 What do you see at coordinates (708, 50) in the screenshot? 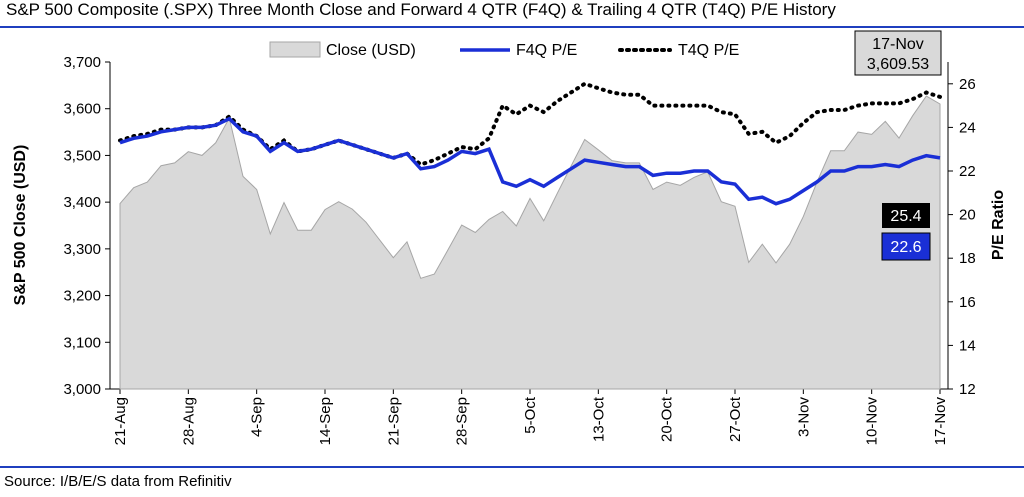
I see `legend-t4q-label: T4Q P/E` at bounding box center [708, 50].